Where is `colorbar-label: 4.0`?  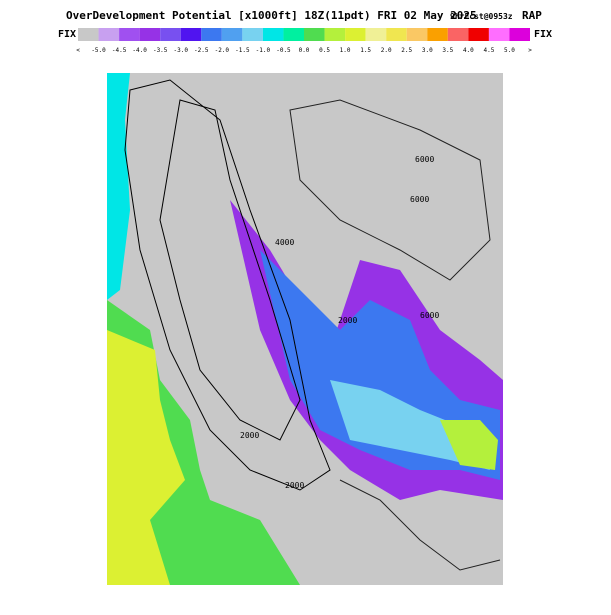
colorbar-label: 4.0 is located at coordinates (468, 50).